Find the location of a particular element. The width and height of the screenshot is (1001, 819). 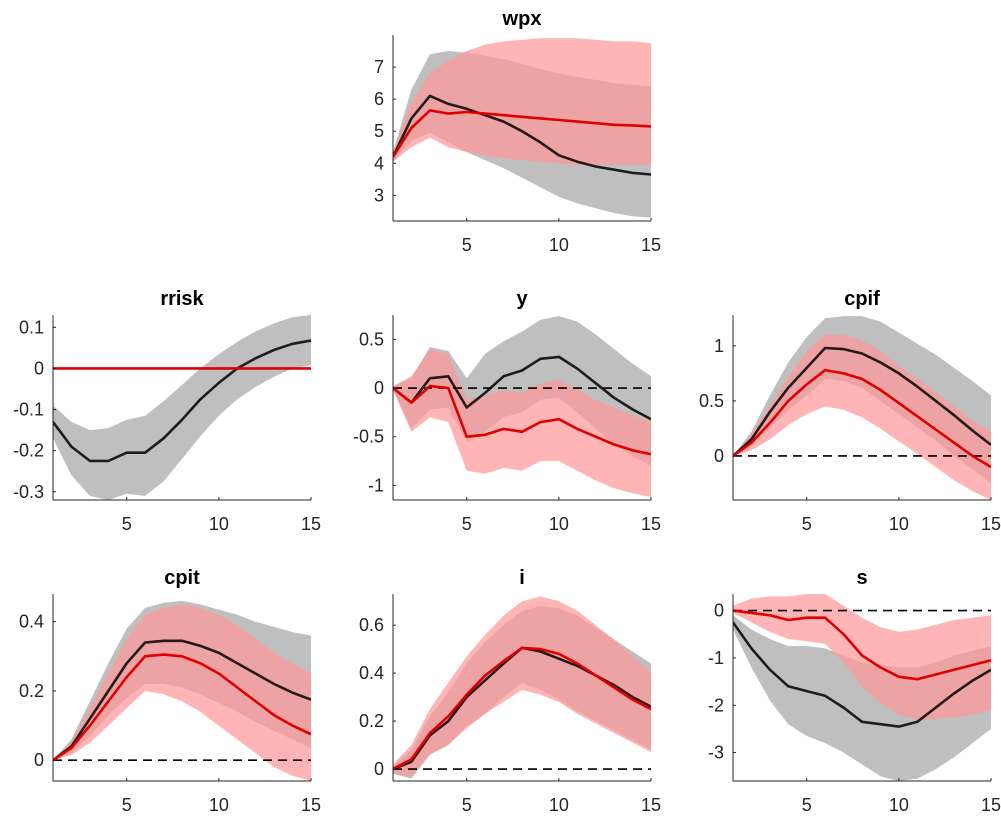

y-tick-label: 4 is located at coordinates (379, 163).